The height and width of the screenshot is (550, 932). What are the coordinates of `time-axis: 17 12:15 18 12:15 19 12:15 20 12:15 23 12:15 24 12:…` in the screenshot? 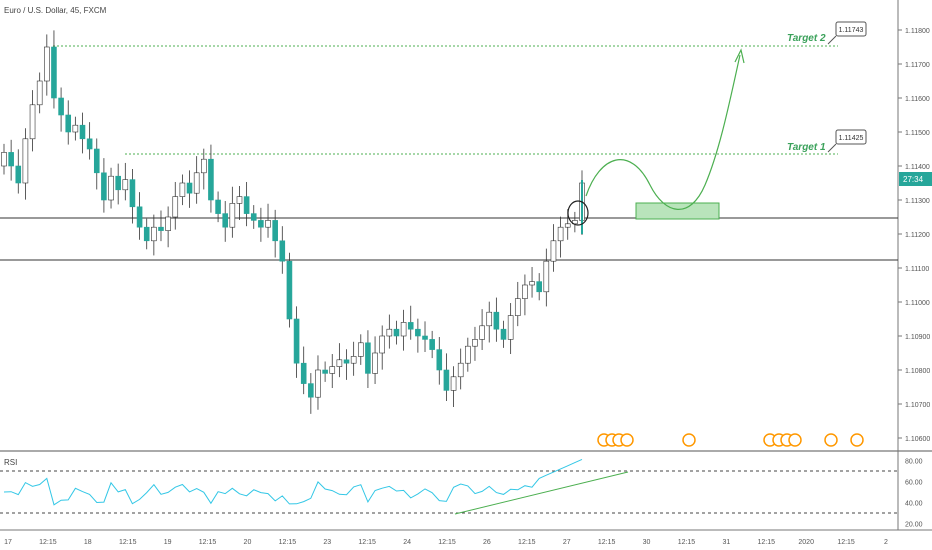 It's located at (446, 542).